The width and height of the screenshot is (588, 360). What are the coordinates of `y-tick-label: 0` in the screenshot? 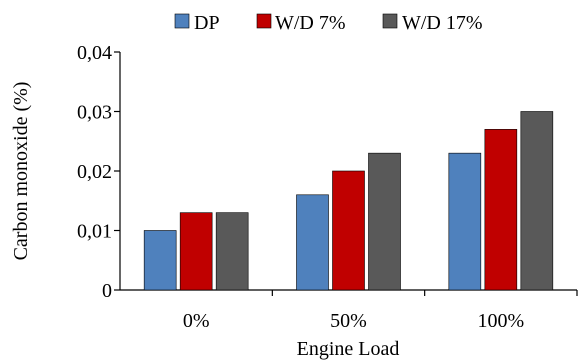 It's located at (107, 291).